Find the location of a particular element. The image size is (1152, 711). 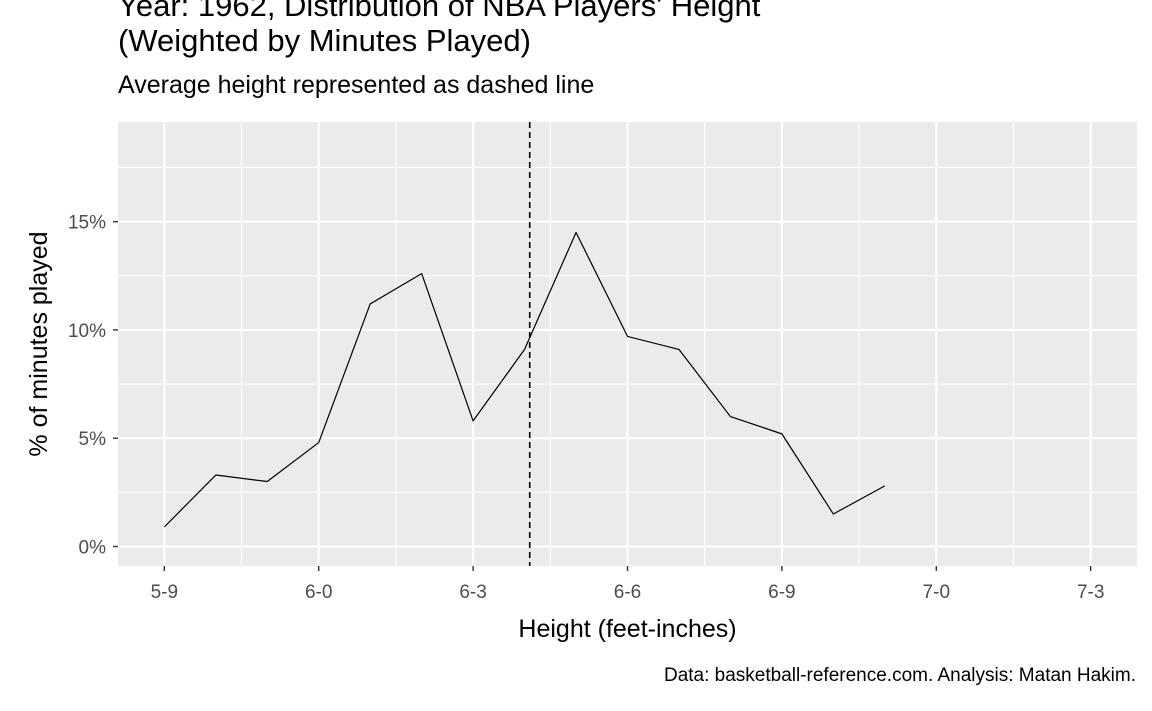

x-tick-label: 5-9 is located at coordinates (164, 592).